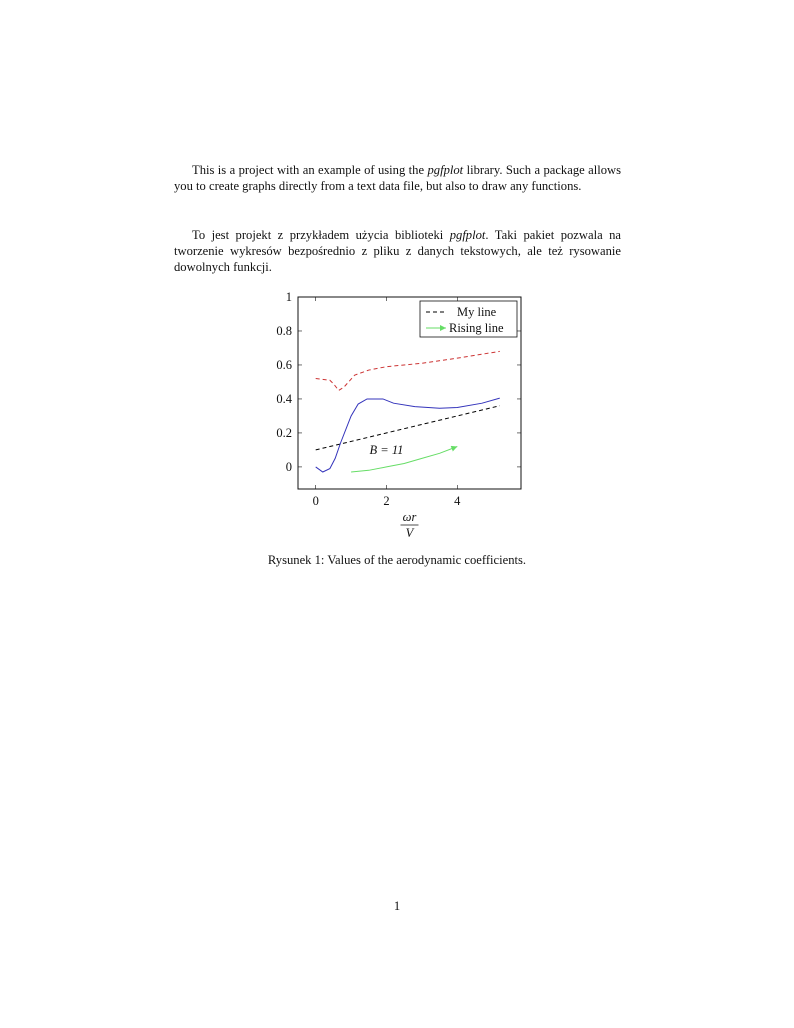 The height and width of the screenshot is (1028, 794). I want to click on legend-label: Rising line, so click(476, 328).